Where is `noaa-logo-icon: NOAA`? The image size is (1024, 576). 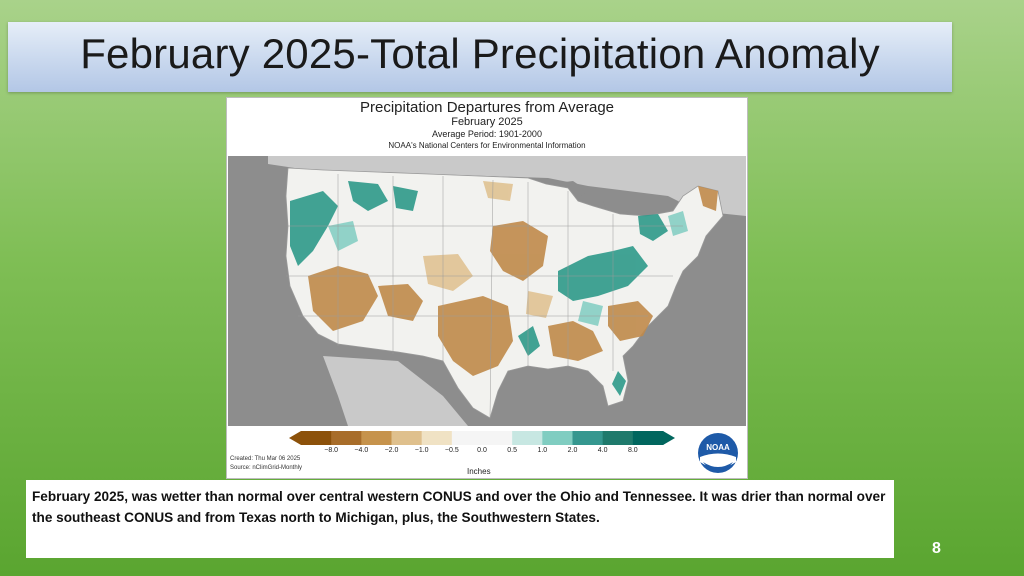 noaa-logo-icon: NOAA is located at coordinates (718, 453).